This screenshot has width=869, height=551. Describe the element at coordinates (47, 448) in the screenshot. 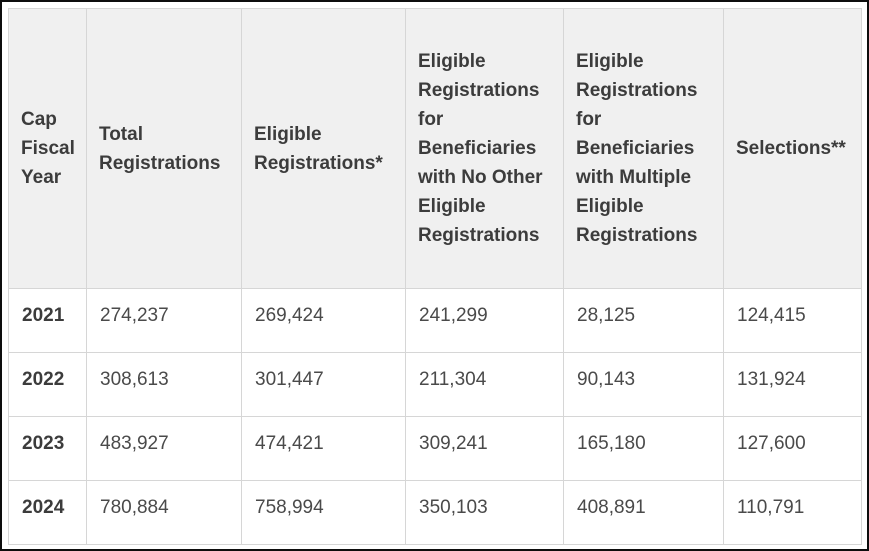

I see `year-cell: 2023` at that location.